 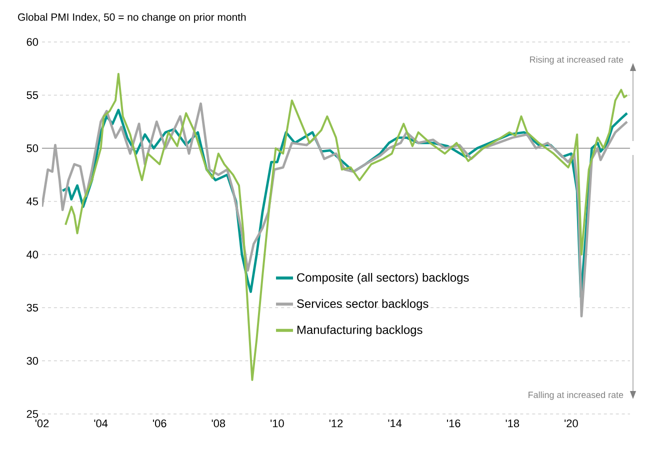 I want to click on x-tick-label: '02, so click(x=42, y=424).